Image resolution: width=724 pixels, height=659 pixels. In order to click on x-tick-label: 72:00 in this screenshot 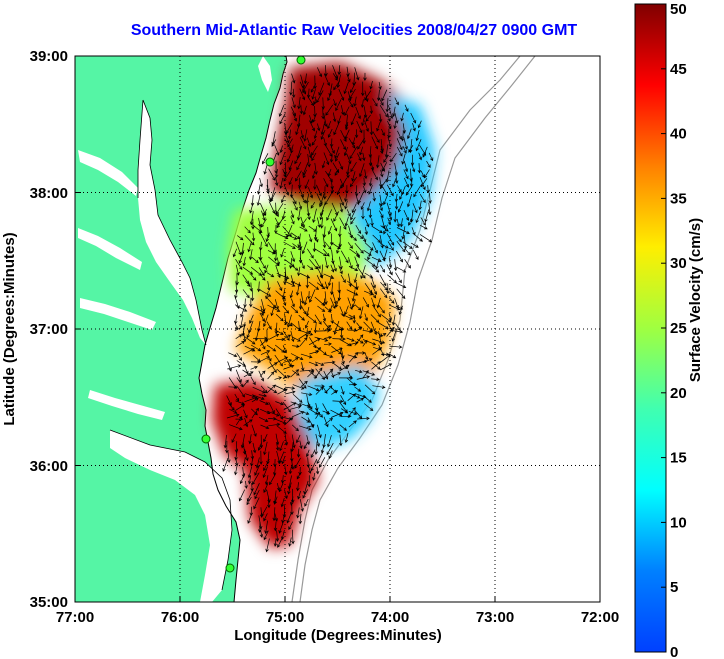, I will do `click(600, 617)`.